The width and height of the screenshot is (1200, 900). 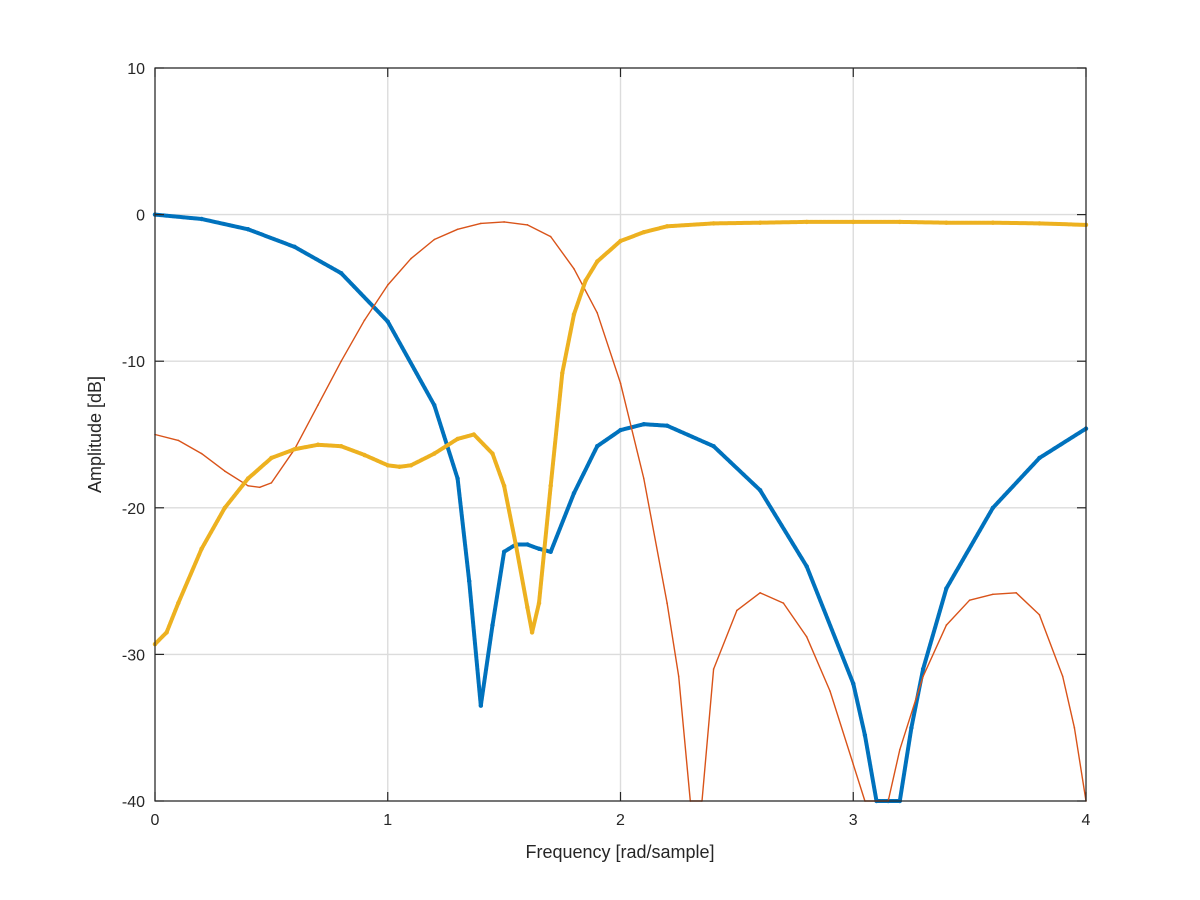 I want to click on x-axis-label: Frequency [rad/sample], so click(x=619, y=852).